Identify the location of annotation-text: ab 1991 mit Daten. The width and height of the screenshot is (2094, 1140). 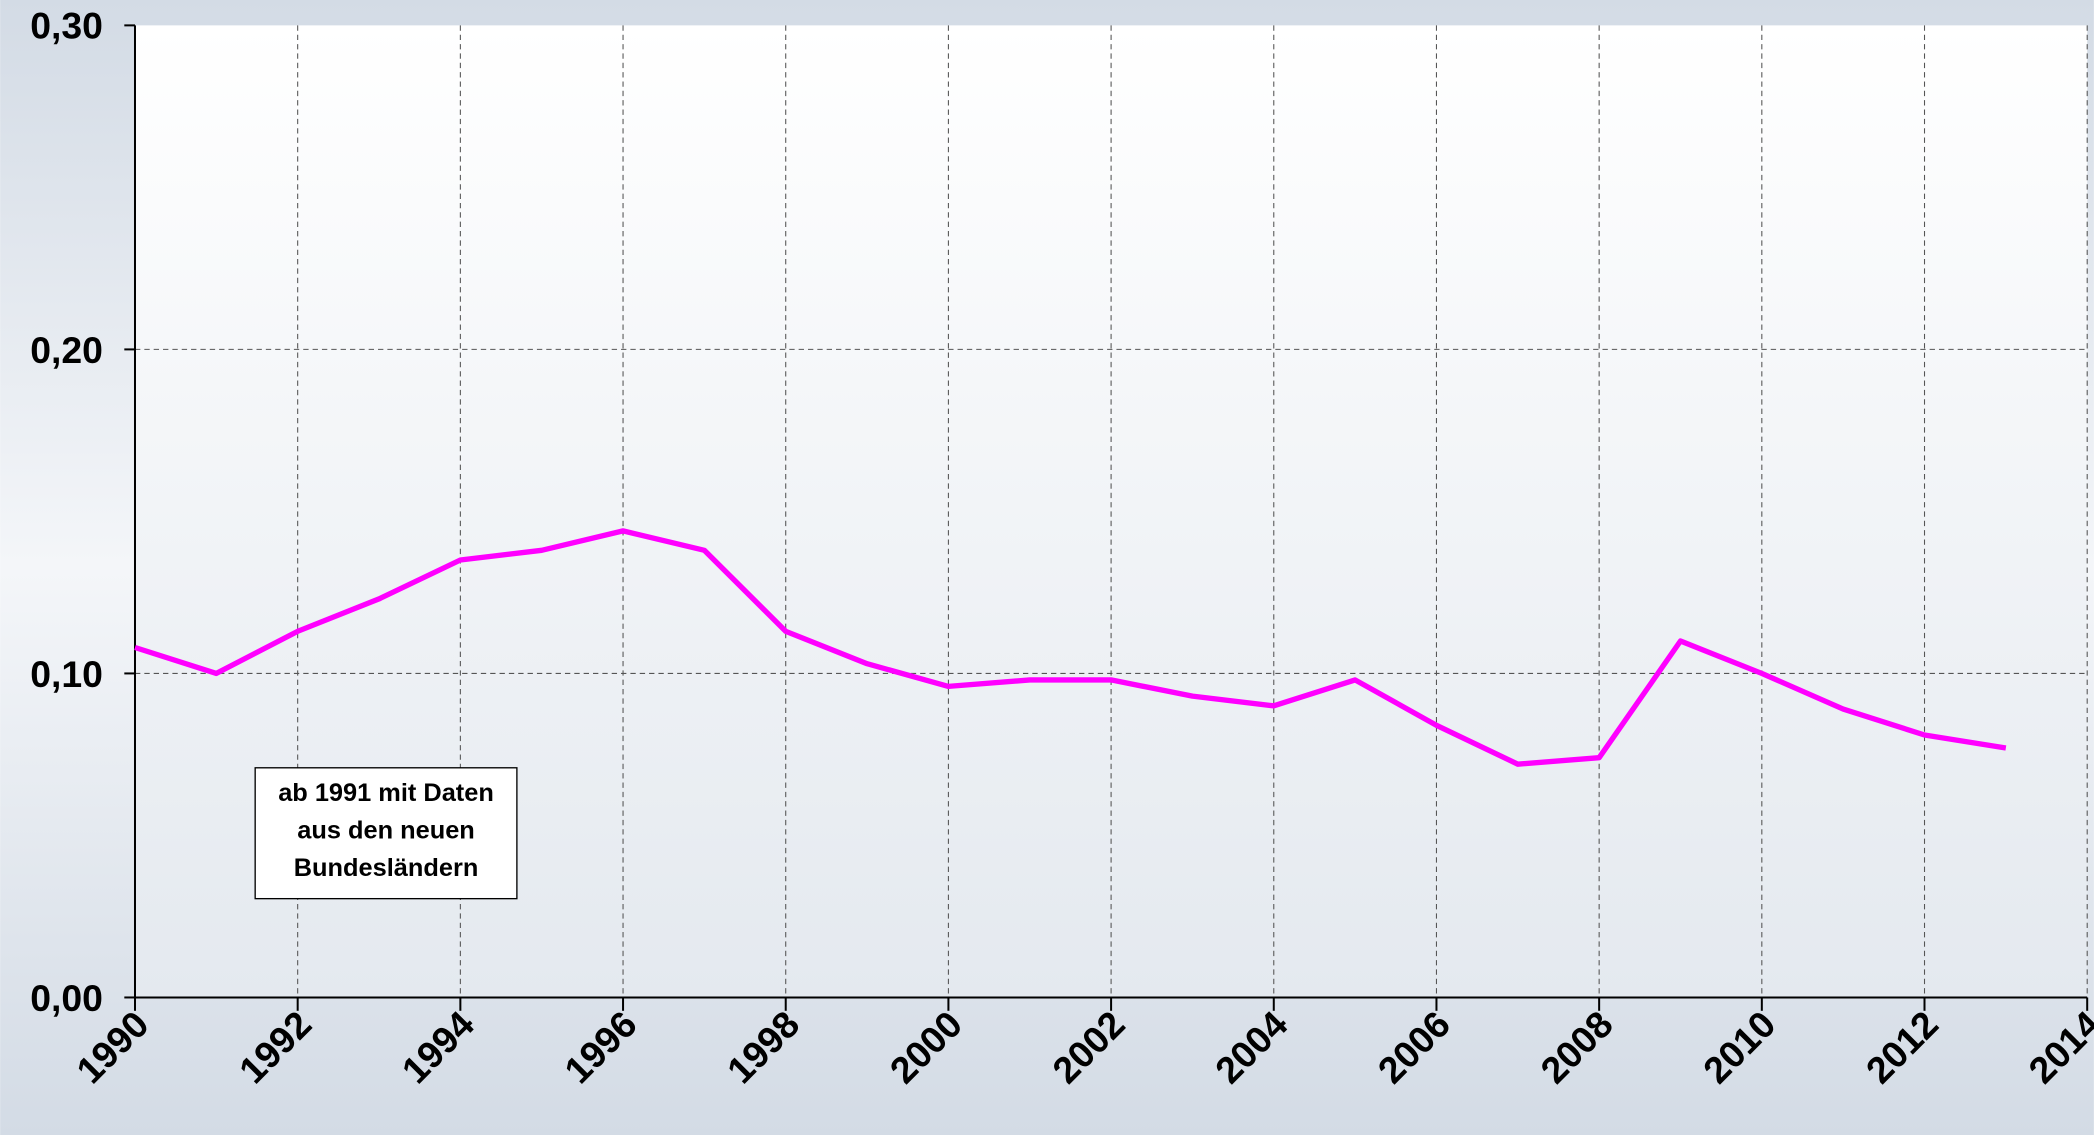
(386, 793).